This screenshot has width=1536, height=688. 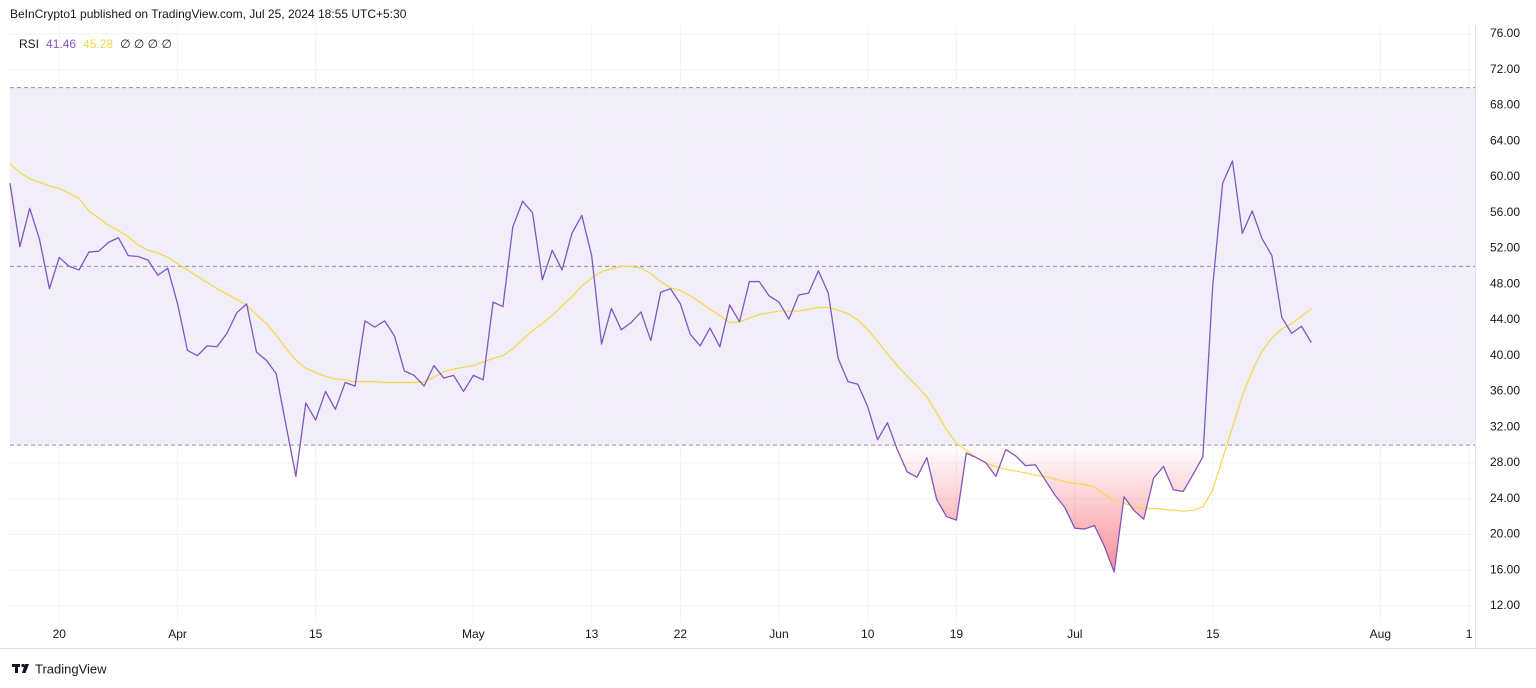 I want to click on oversold-fill, so click(x=746, y=508).